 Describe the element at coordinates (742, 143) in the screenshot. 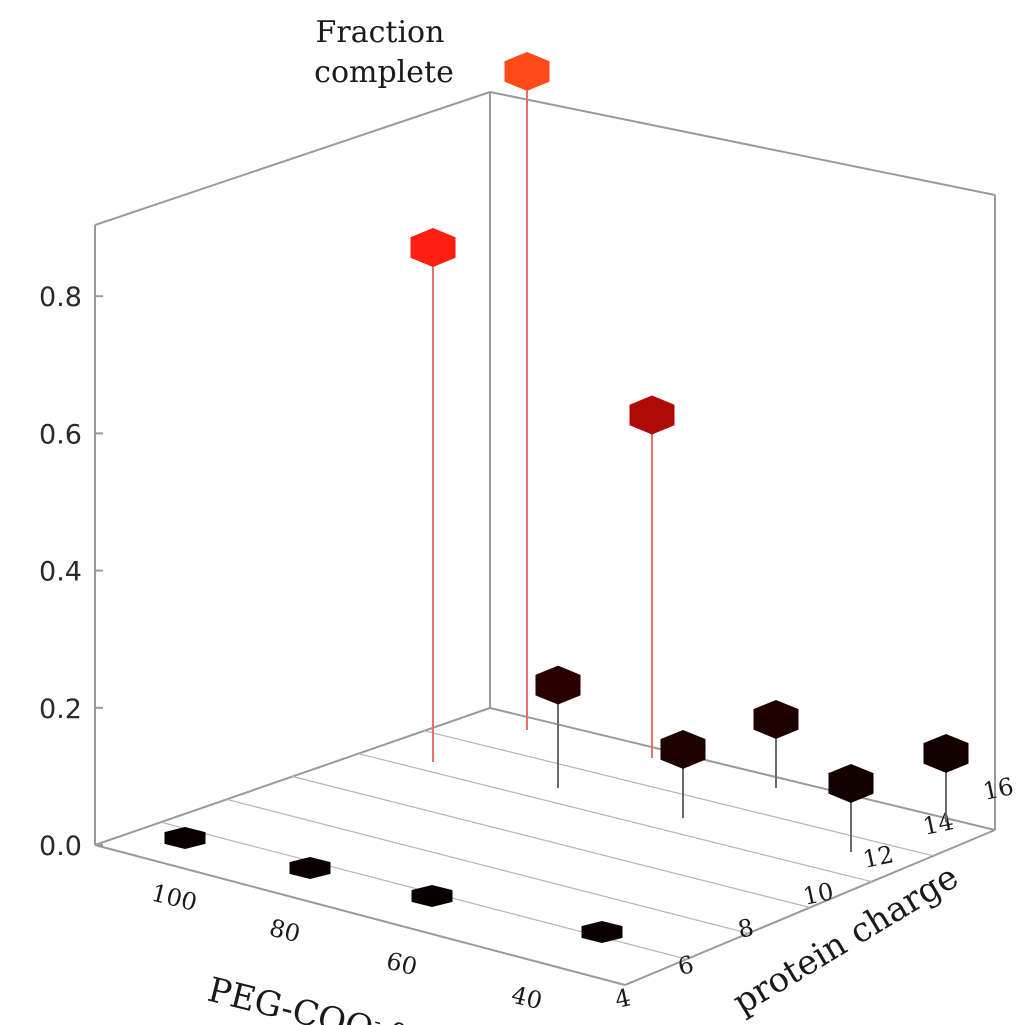

I see `frame-top-right-edge` at that location.